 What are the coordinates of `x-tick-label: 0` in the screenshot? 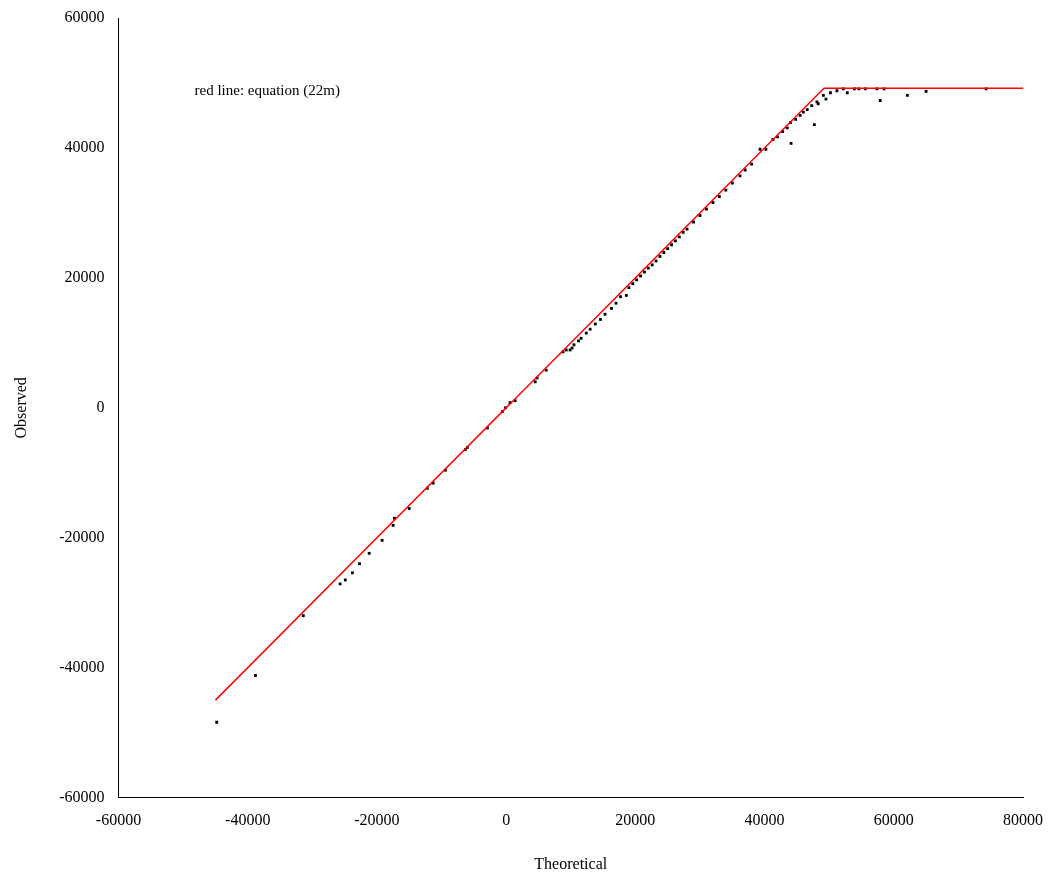 It's located at (506, 820).